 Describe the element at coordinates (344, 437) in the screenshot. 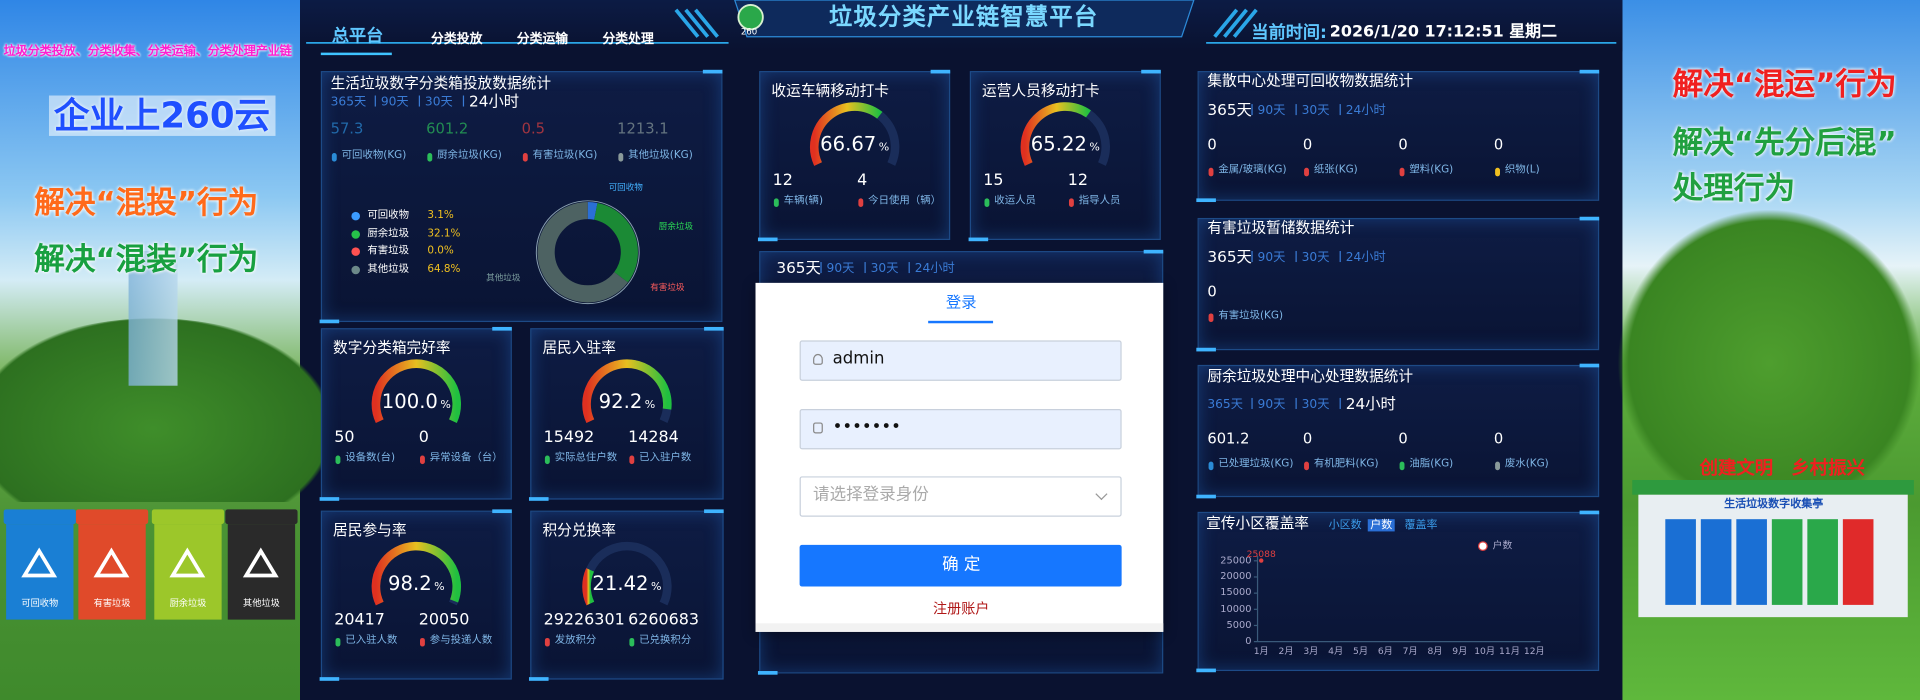

I see `stat-value: 50` at that location.